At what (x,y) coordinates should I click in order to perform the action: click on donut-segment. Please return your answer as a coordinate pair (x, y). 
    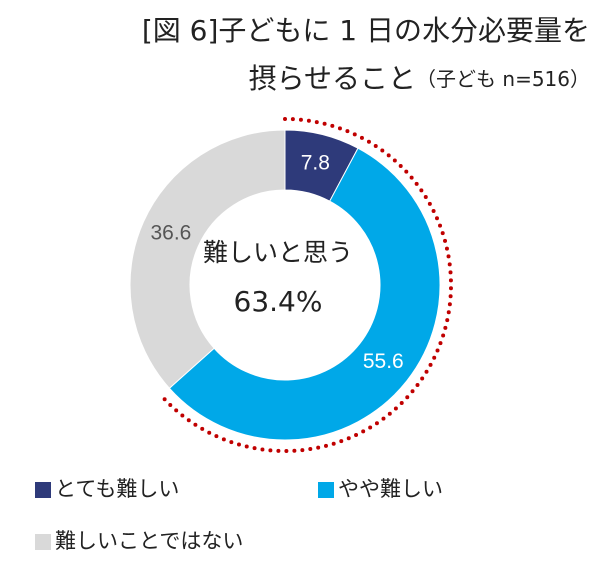
    Looking at the image, I should click on (207, 259).